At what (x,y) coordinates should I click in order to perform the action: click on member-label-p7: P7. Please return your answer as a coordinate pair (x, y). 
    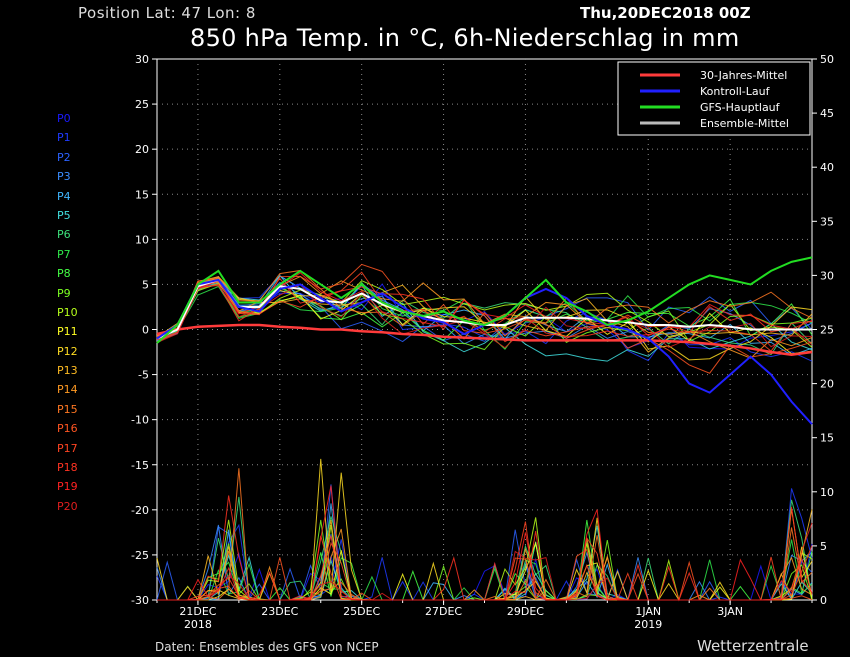
    Looking at the image, I should click on (64, 254).